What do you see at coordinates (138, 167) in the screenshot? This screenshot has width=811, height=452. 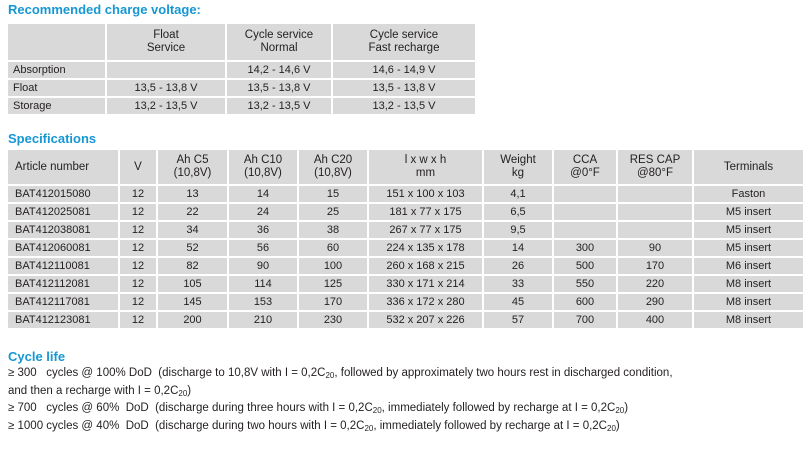 I see `spec-header-voltage: V` at bounding box center [138, 167].